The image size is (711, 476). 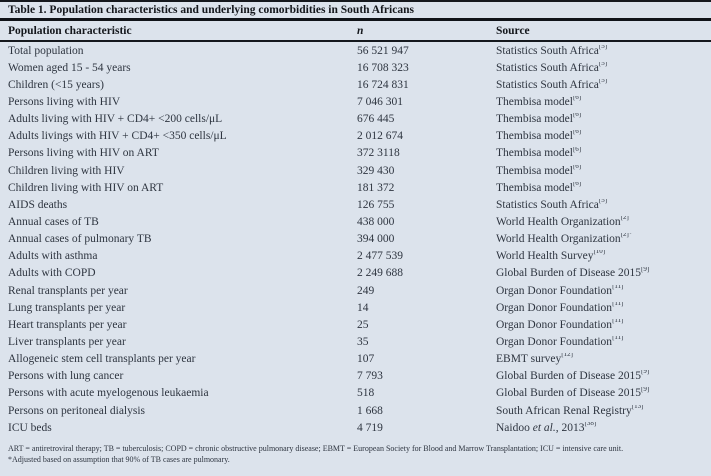 I want to click on header-divider-rule, so click(x=355, y=41).